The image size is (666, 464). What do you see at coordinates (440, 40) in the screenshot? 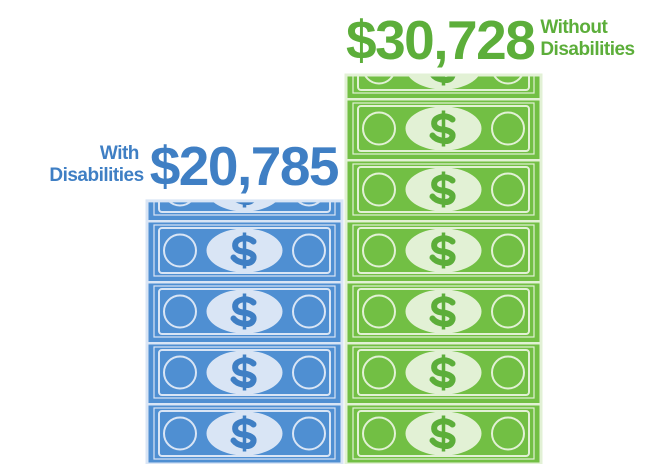
I see `value-label: $30,728` at bounding box center [440, 40].